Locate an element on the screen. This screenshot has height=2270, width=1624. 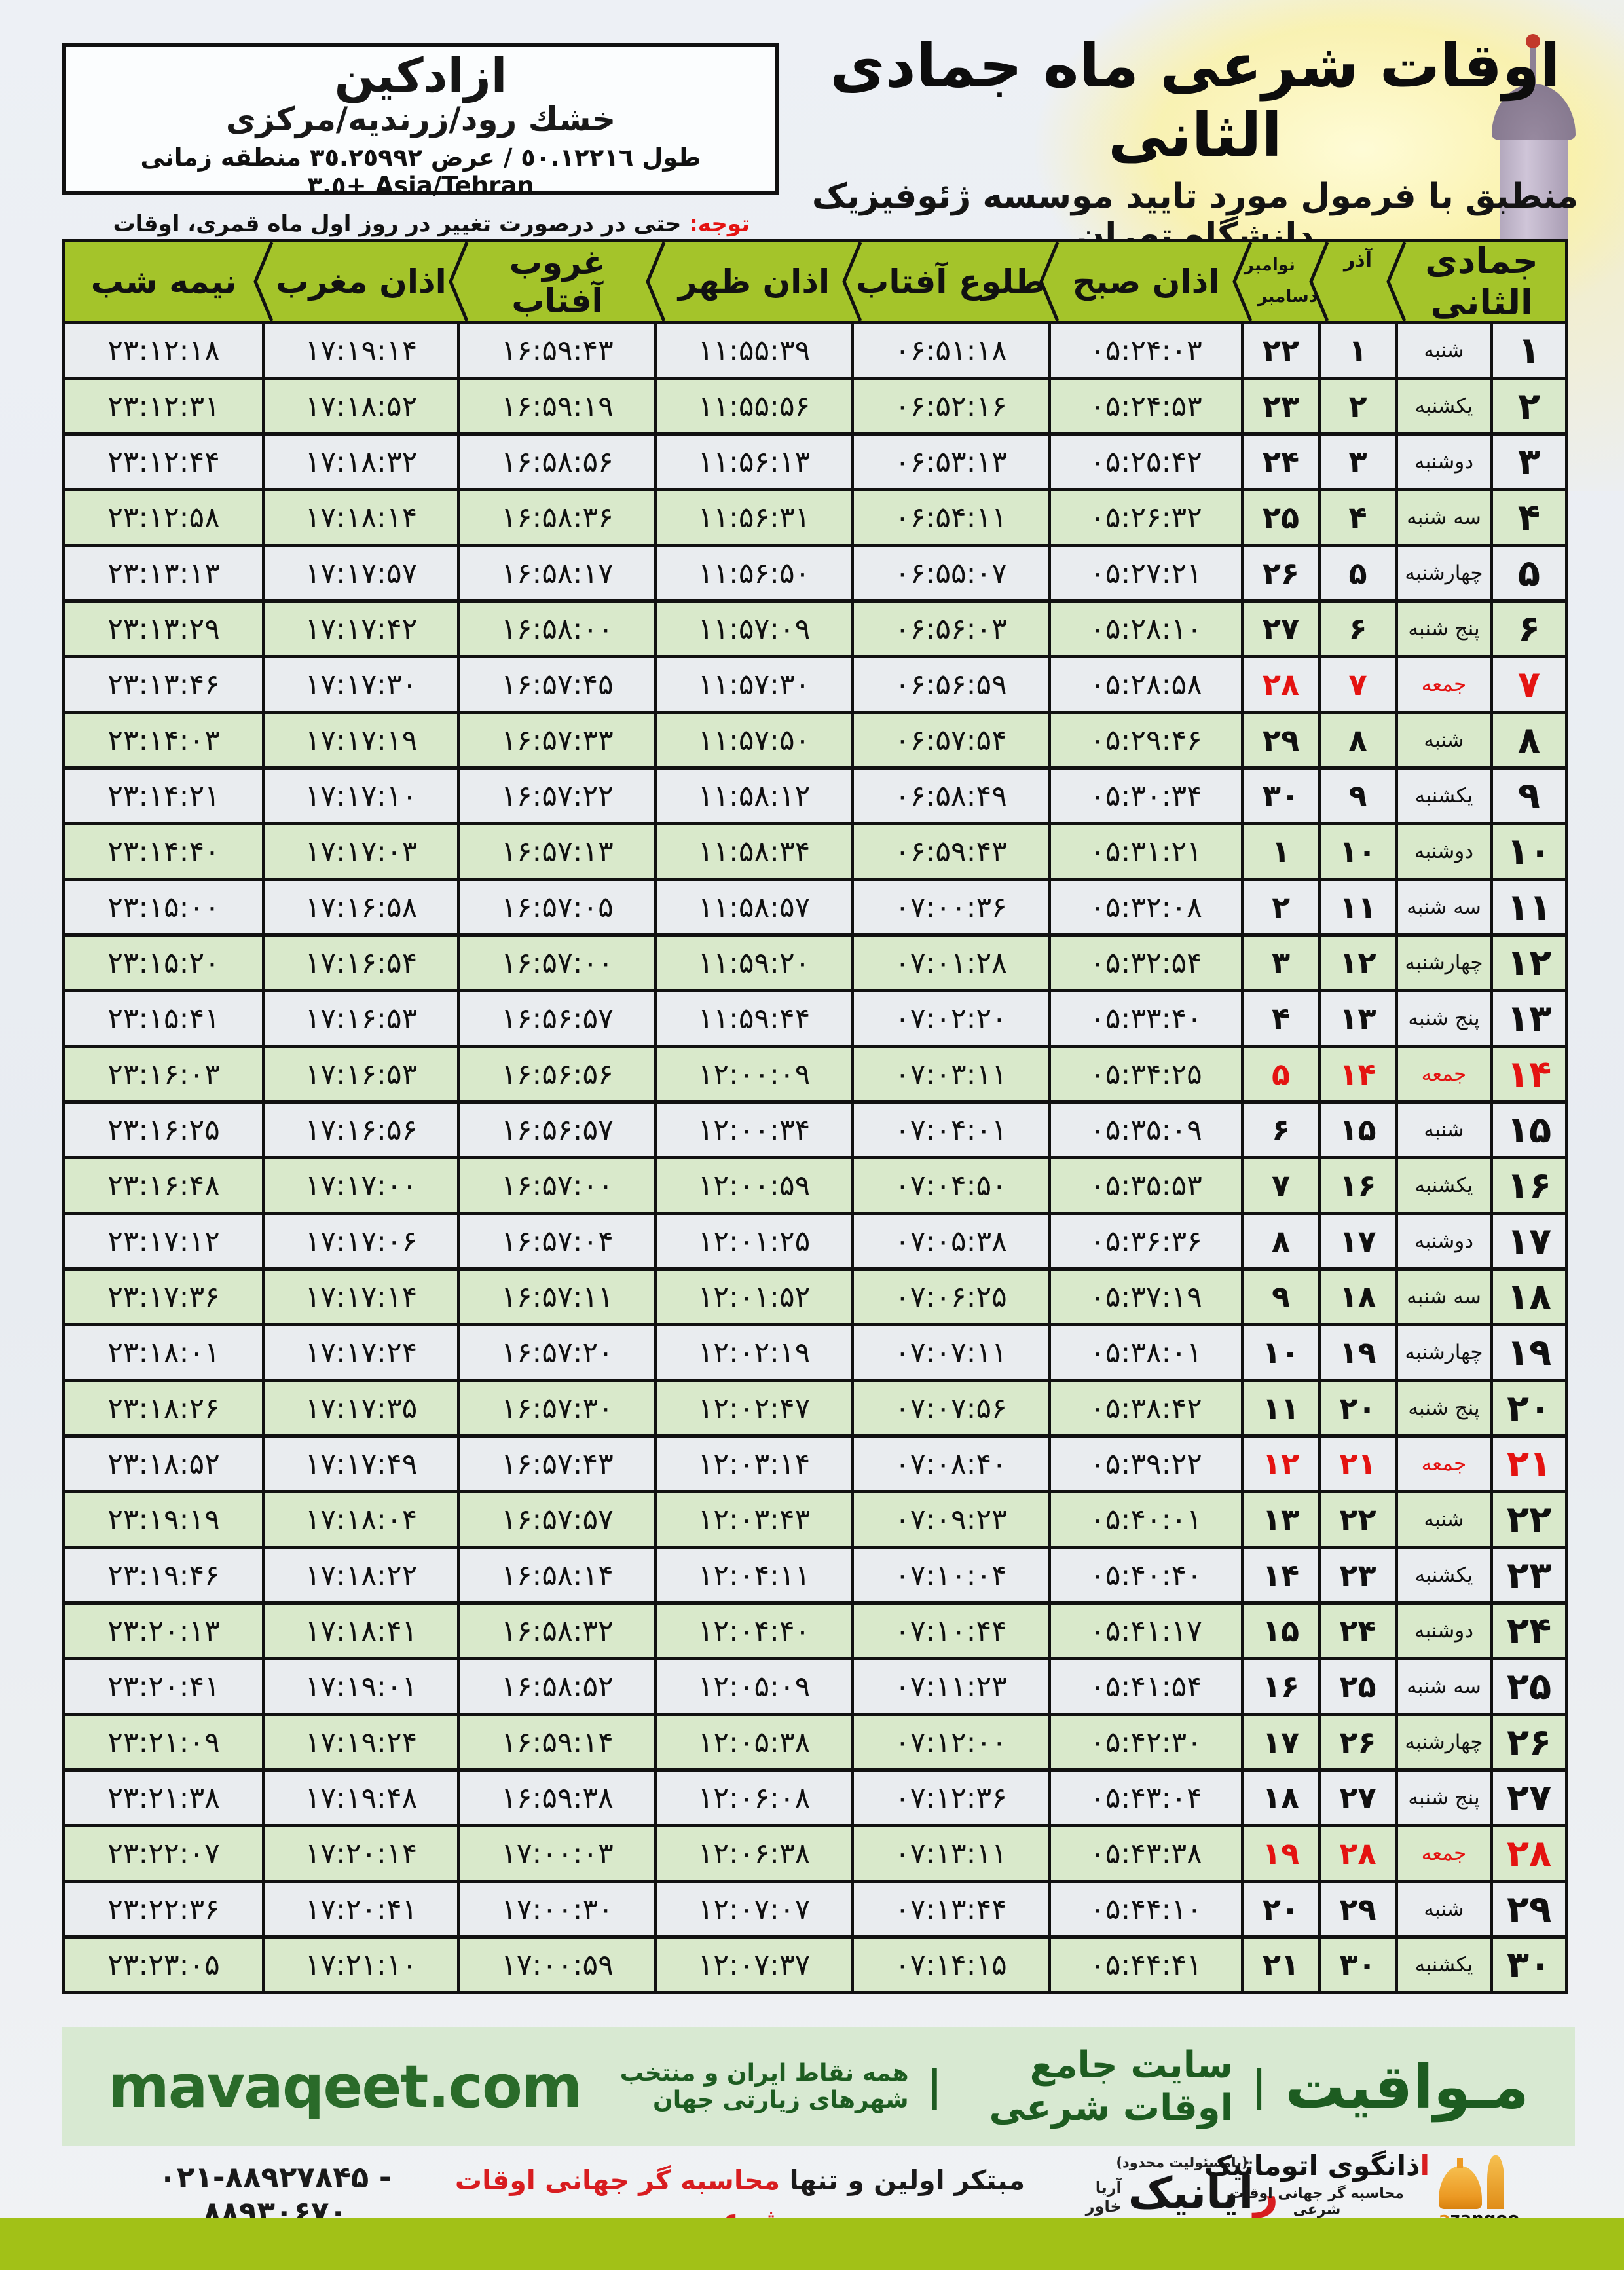
cell-sunrise-time: ۰۷:۱۳:۴۴ is located at coordinates (951, 1909).